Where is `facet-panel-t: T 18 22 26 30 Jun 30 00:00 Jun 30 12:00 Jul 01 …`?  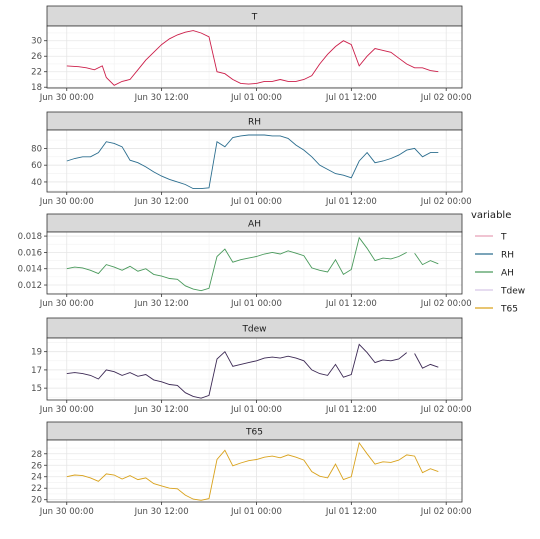
facet-panel-t: T 18 22 26 30 Jun 30 00:00 Jun 30 12:00 Jul 01 … is located at coordinates (251, 54).